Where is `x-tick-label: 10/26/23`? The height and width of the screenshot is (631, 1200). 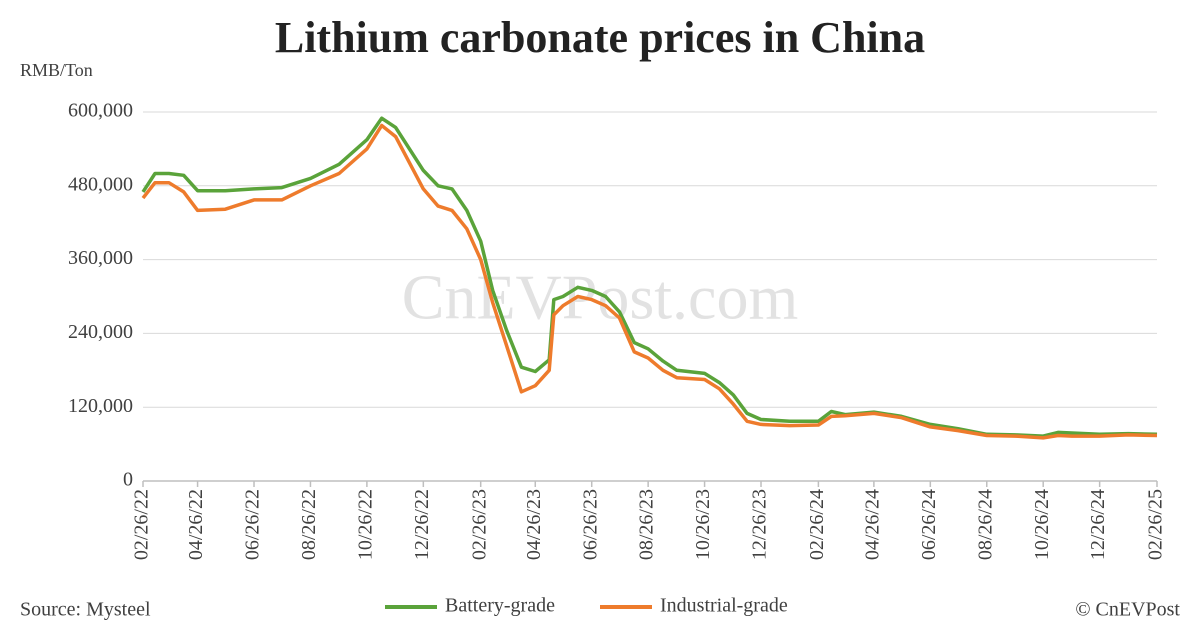 x-tick-label: 10/26/23 is located at coordinates (703, 524).